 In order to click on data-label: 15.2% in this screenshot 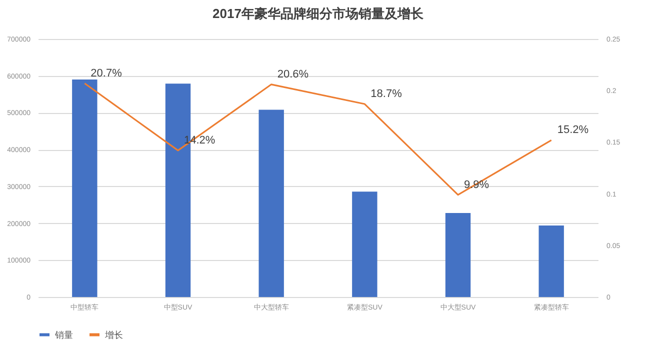, I will do `click(573, 130)`.